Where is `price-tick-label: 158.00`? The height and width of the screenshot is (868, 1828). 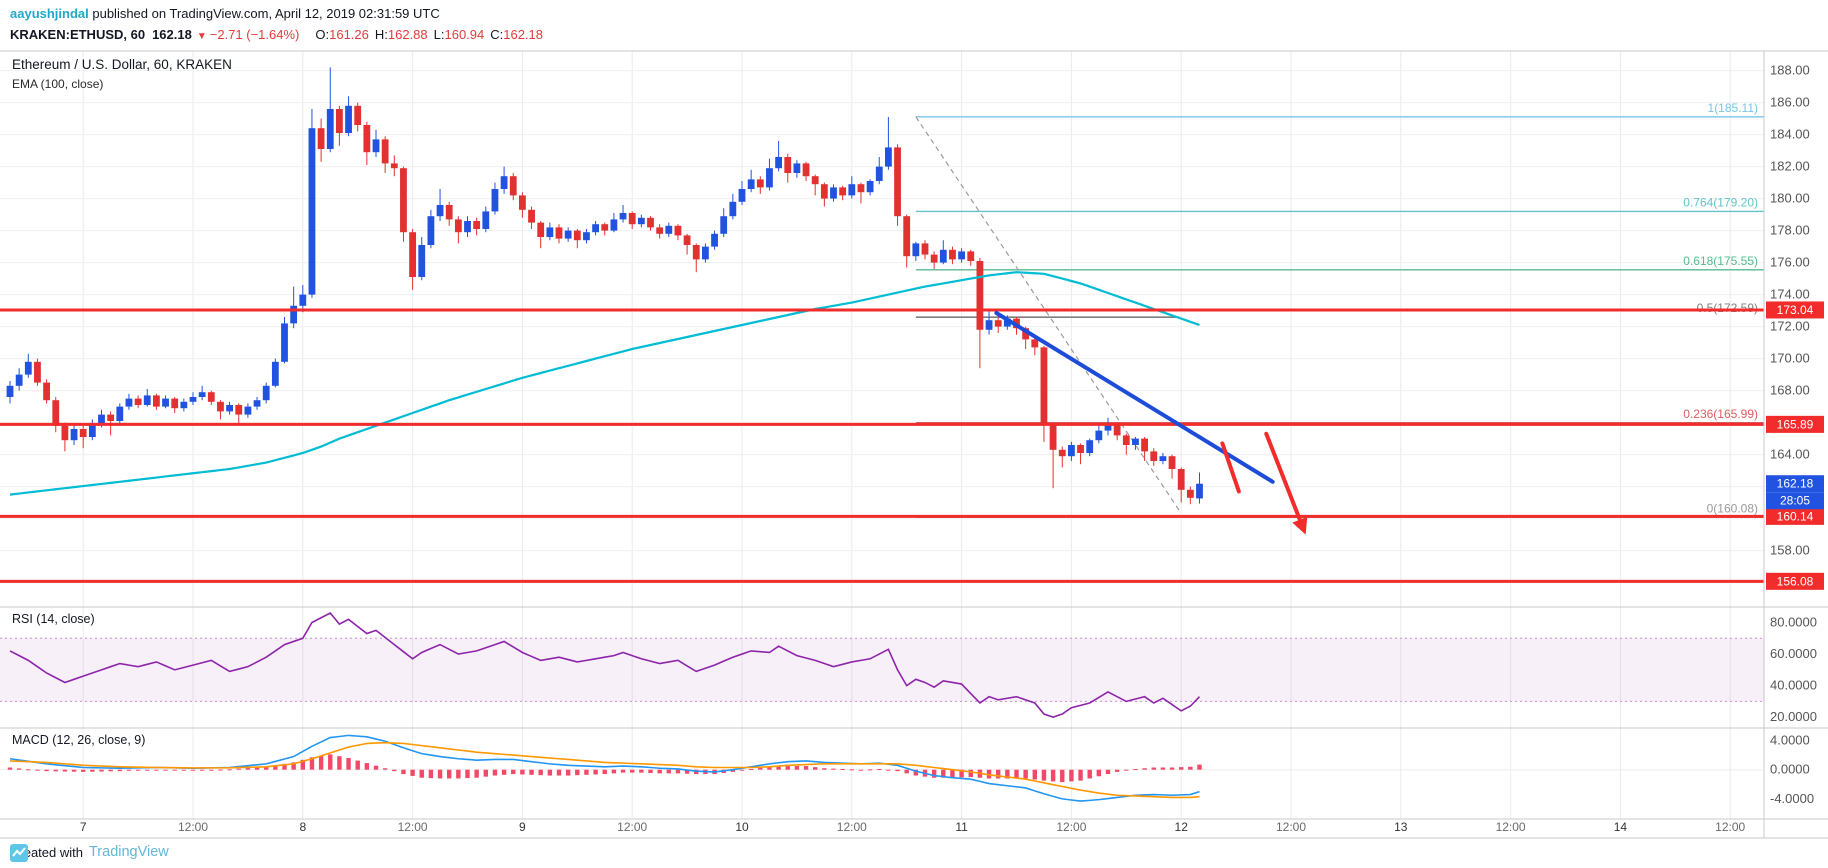 price-tick-label: 158.00 is located at coordinates (1790, 550).